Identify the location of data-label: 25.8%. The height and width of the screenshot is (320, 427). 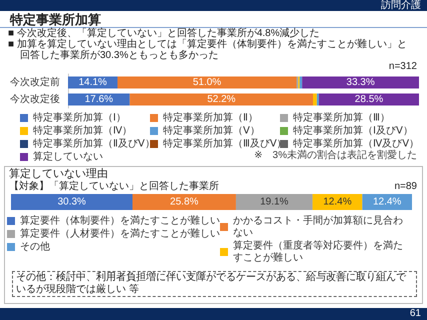
(184, 202).